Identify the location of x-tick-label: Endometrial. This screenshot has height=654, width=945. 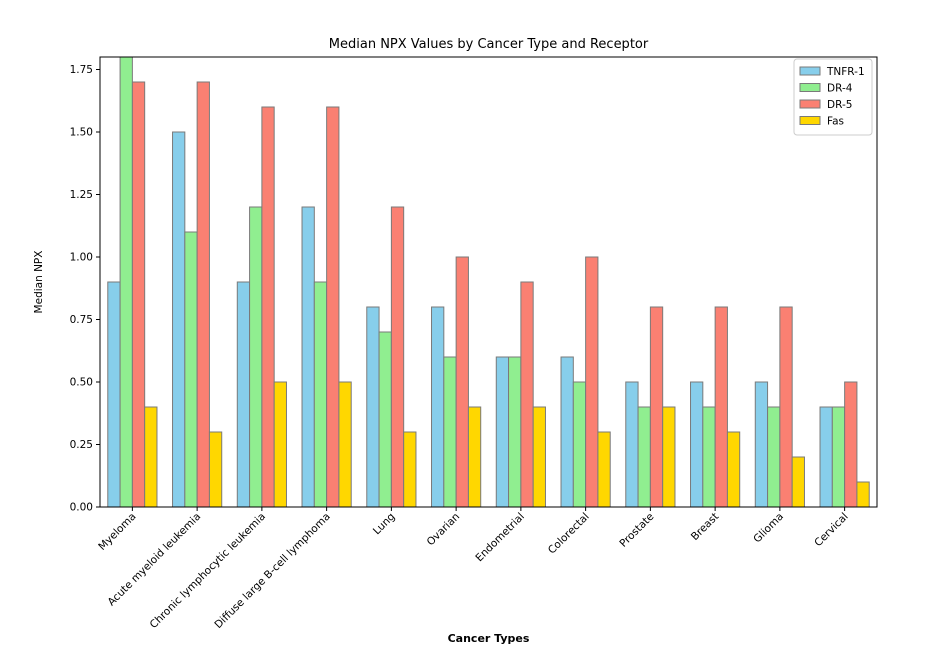
(500, 538).